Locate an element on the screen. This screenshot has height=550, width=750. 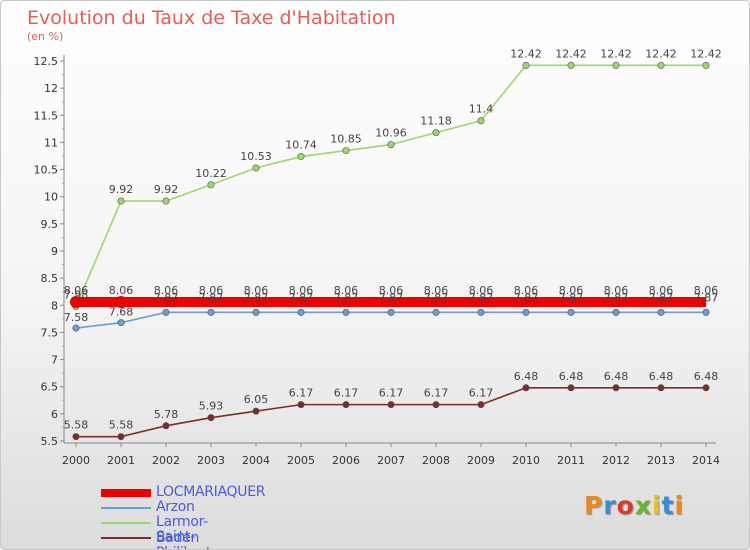
y-tick-label: 9.5 is located at coordinates (50, 224).